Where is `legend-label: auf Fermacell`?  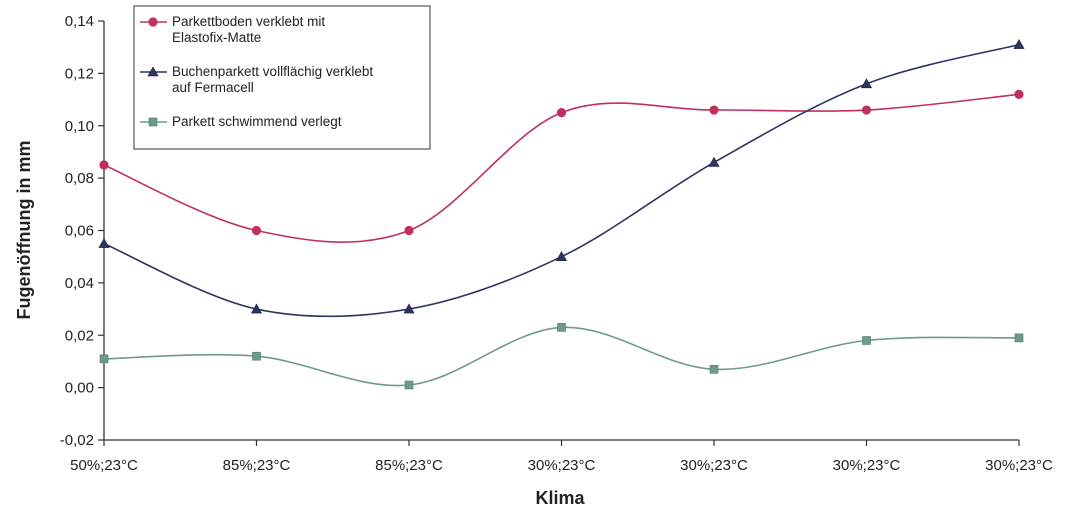
legend-label: auf Fermacell is located at coordinates (213, 87).